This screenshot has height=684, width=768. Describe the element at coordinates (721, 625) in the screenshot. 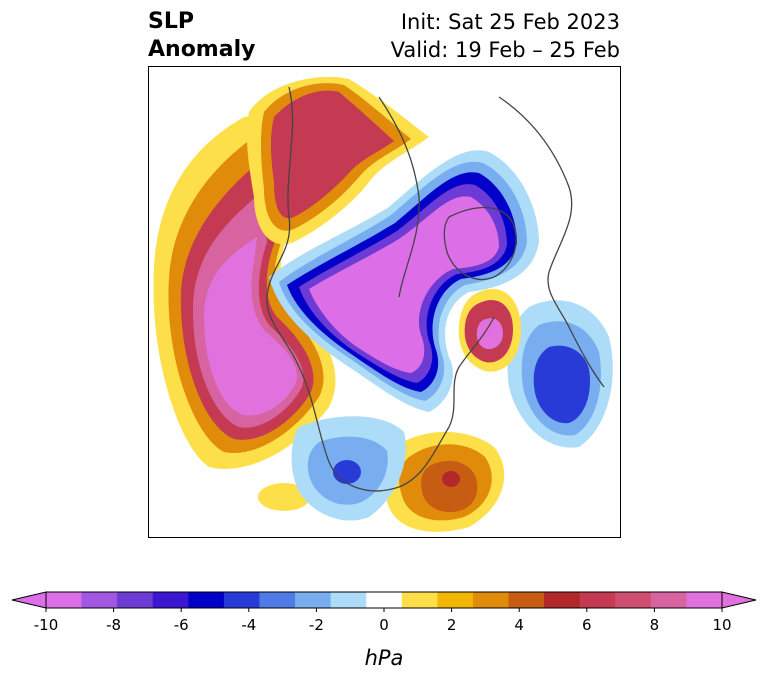

I see `colorbar-tick-label: 10` at that location.